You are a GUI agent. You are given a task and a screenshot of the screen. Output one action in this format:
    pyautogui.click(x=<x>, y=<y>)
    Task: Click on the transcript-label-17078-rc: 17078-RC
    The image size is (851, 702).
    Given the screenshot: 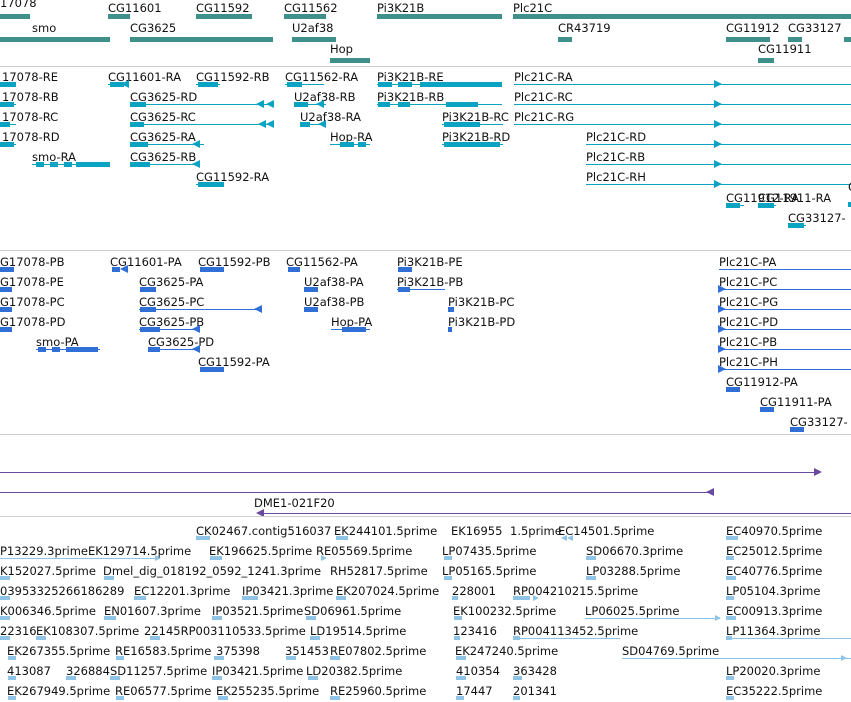 What is the action you would take?
    pyautogui.click(x=30, y=117)
    